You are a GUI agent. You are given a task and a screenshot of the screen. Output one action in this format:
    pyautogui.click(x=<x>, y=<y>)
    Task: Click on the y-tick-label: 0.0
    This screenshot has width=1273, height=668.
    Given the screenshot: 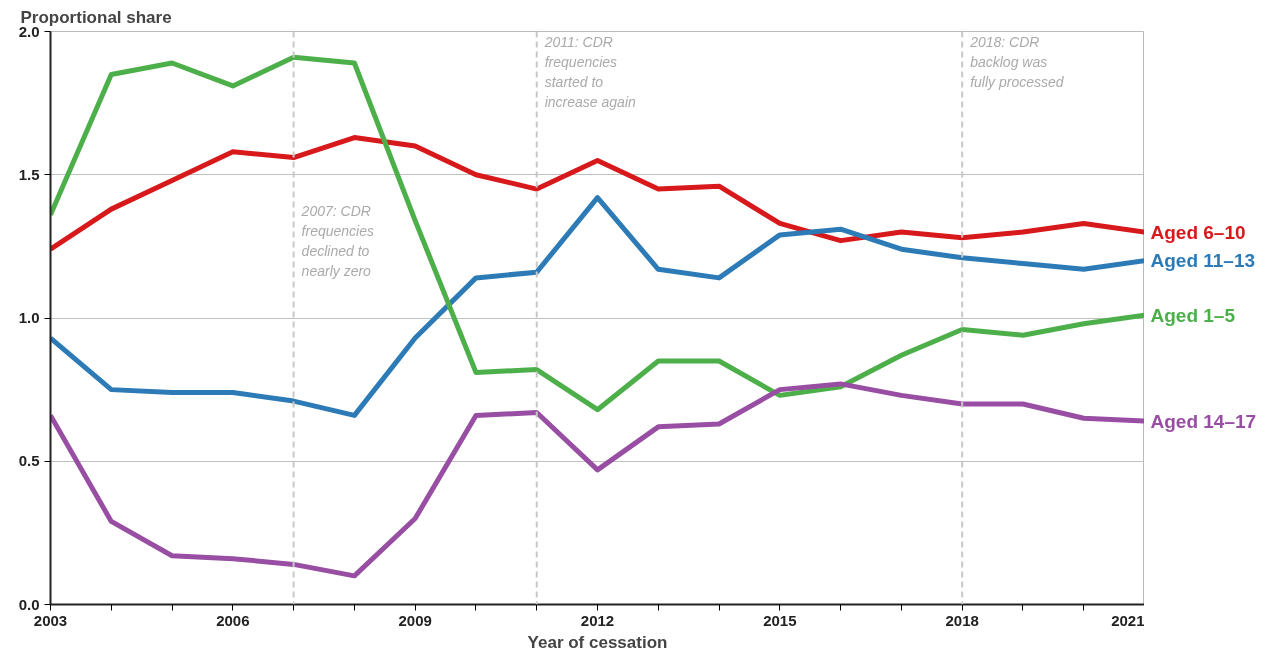 What is the action you would take?
    pyautogui.click(x=29, y=604)
    